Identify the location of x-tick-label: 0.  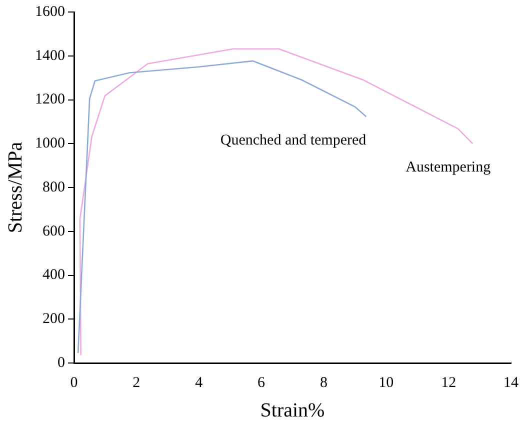
(74, 382).